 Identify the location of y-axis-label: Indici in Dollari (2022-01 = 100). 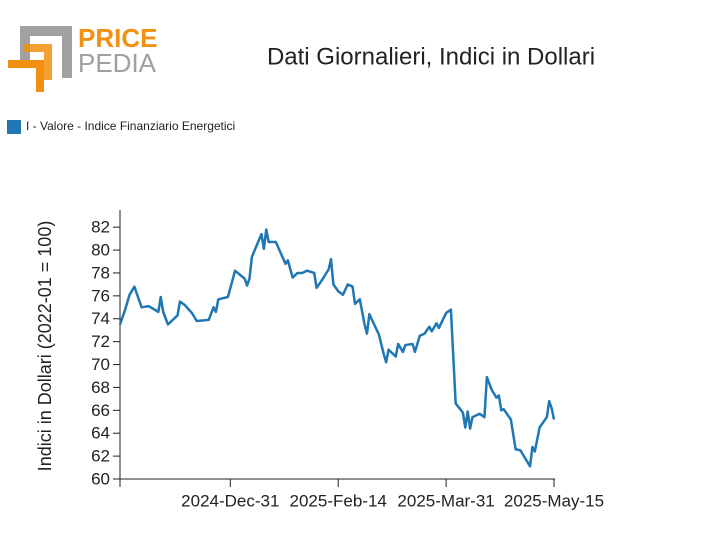
(45, 346).